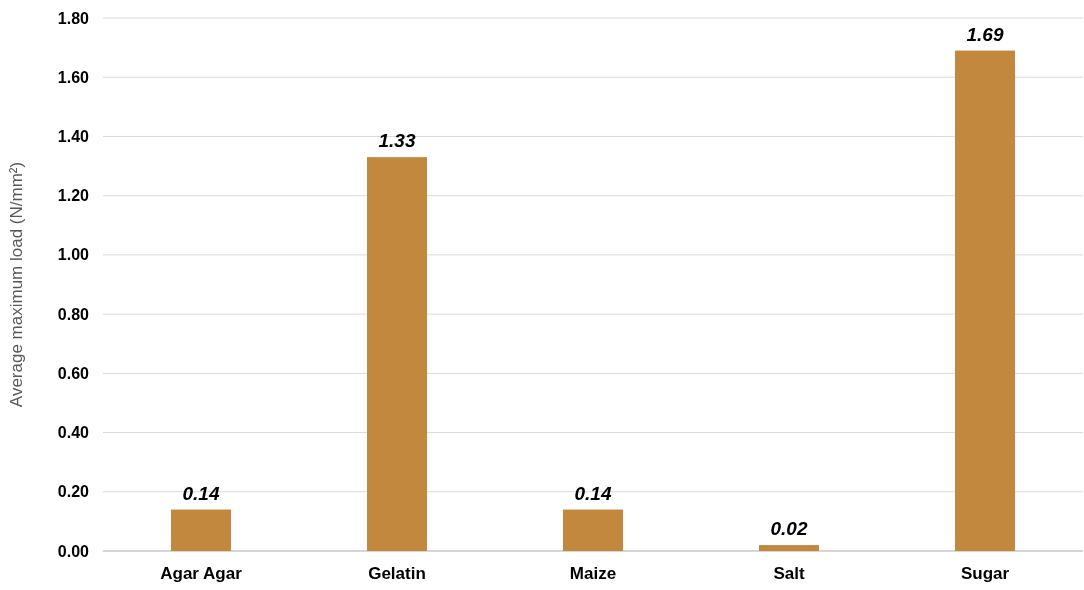  I want to click on data-label: 1.33, so click(397, 141).